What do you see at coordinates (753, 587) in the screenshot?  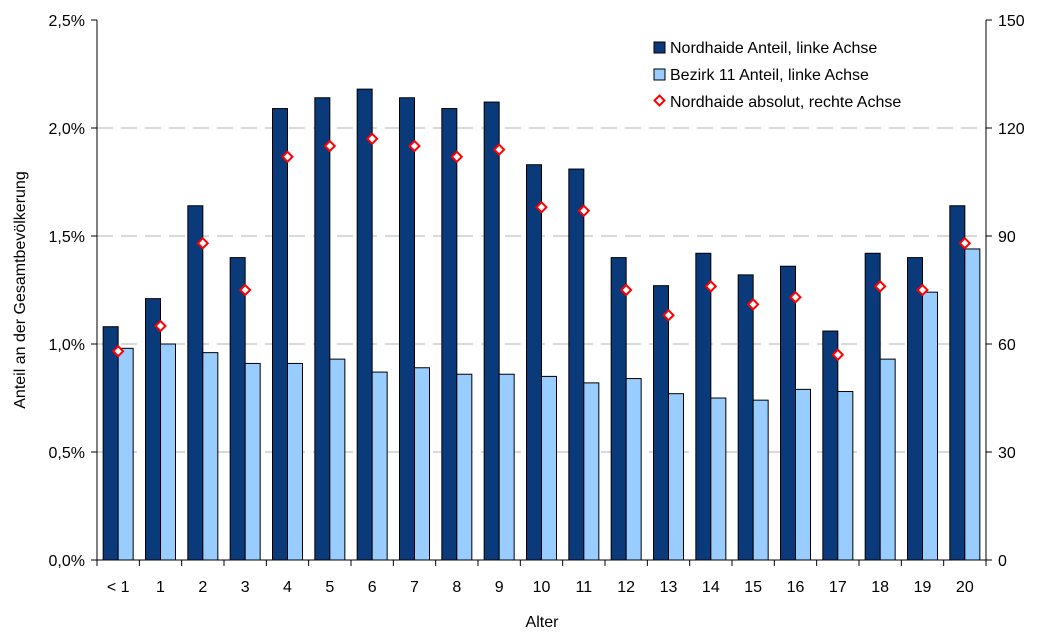 I see `x-tick-label: 15` at bounding box center [753, 587].